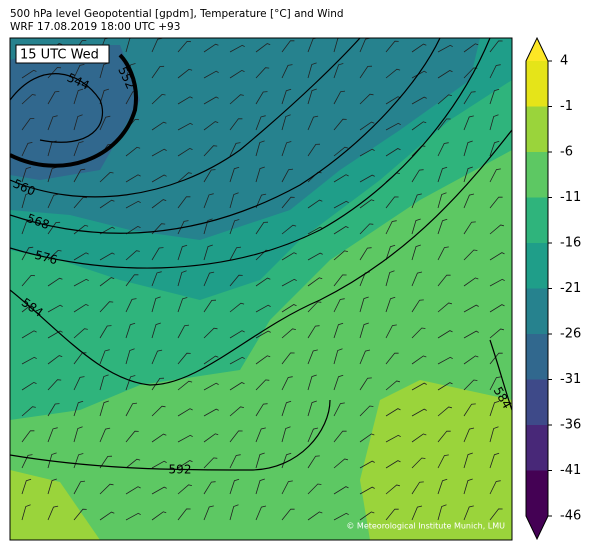  What do you see at coordinates (59, 55) in the screenshot?
I see `time-label: 15 UTC Wed` at bounding box center [59, 55].